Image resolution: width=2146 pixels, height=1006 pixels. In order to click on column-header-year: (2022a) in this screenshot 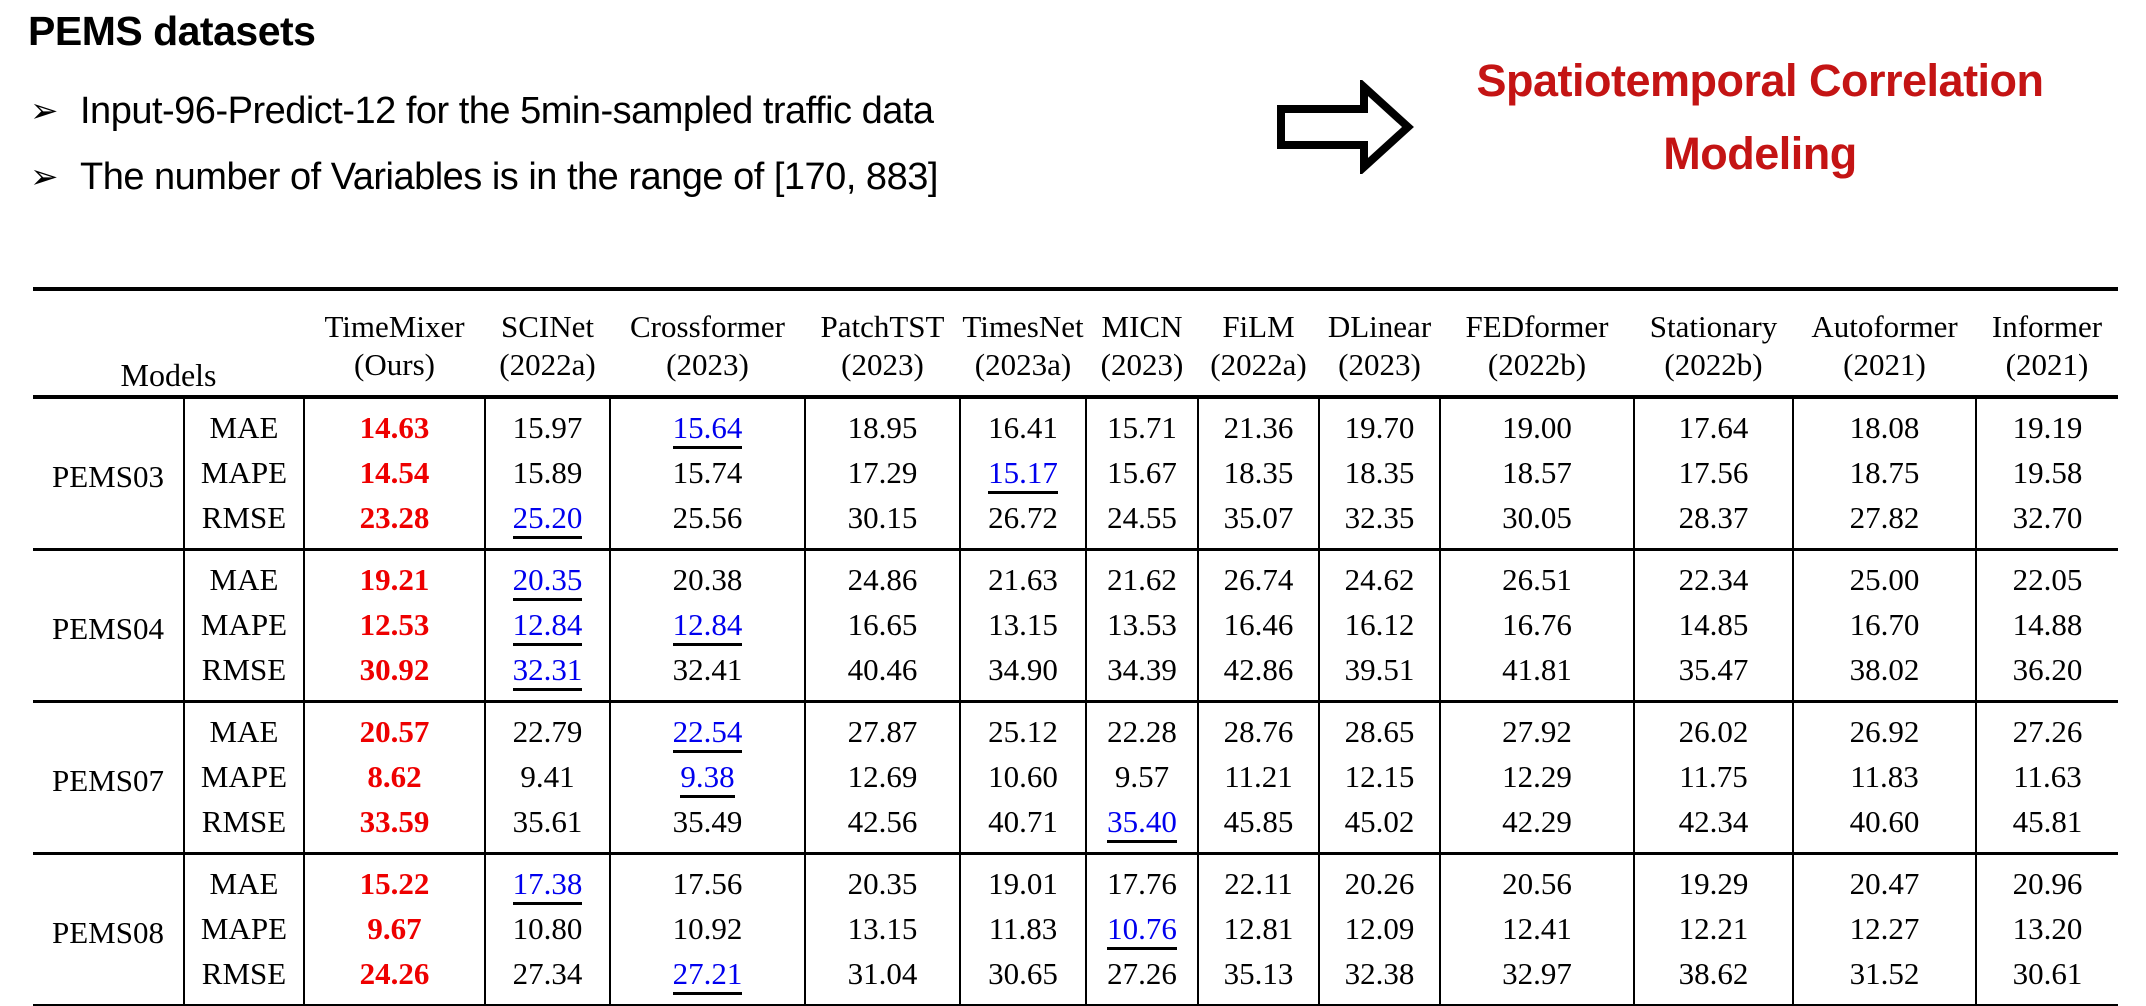, I will do `click(1258, 372)`.